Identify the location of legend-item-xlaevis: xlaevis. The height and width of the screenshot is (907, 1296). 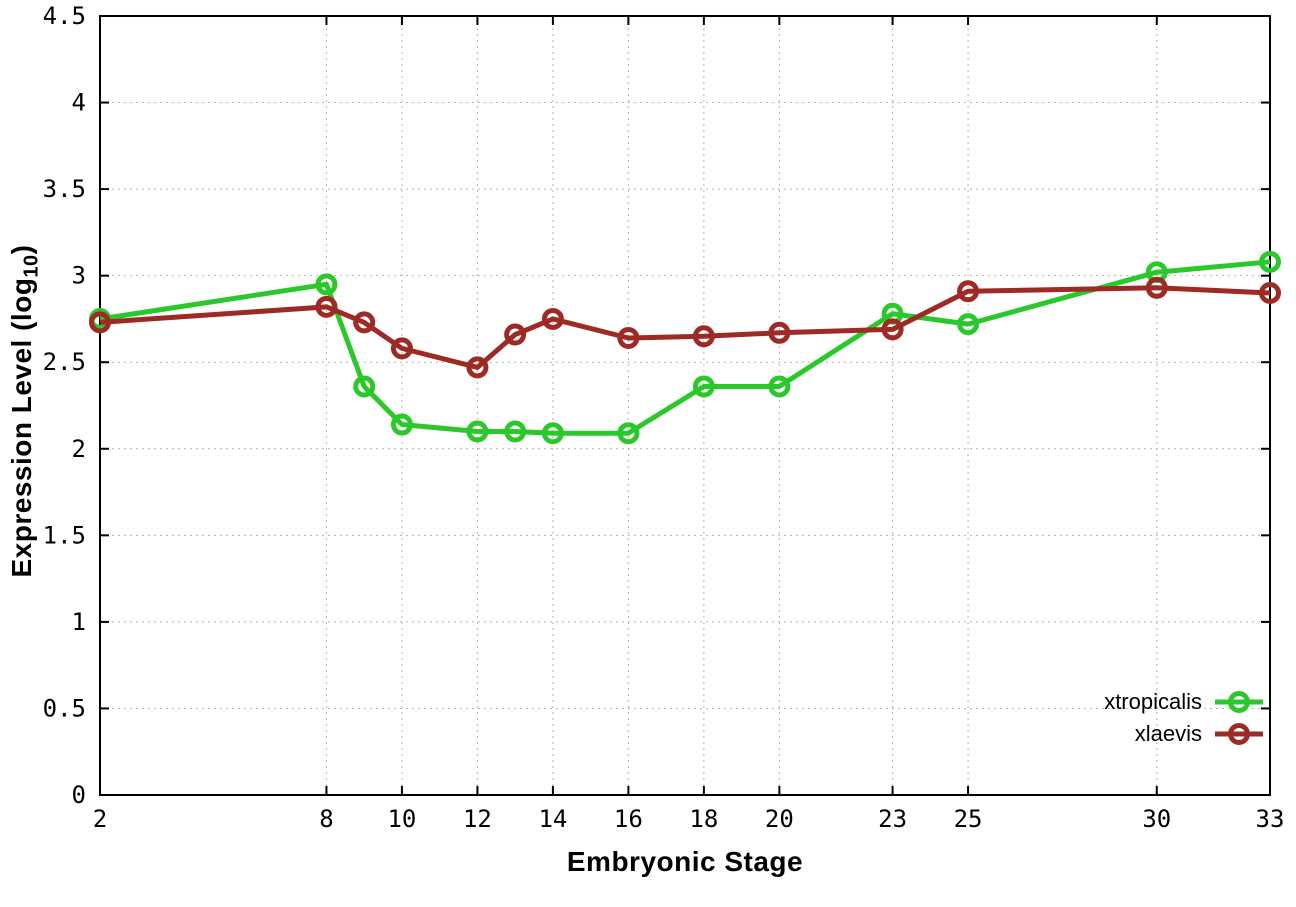
(1199, 734).